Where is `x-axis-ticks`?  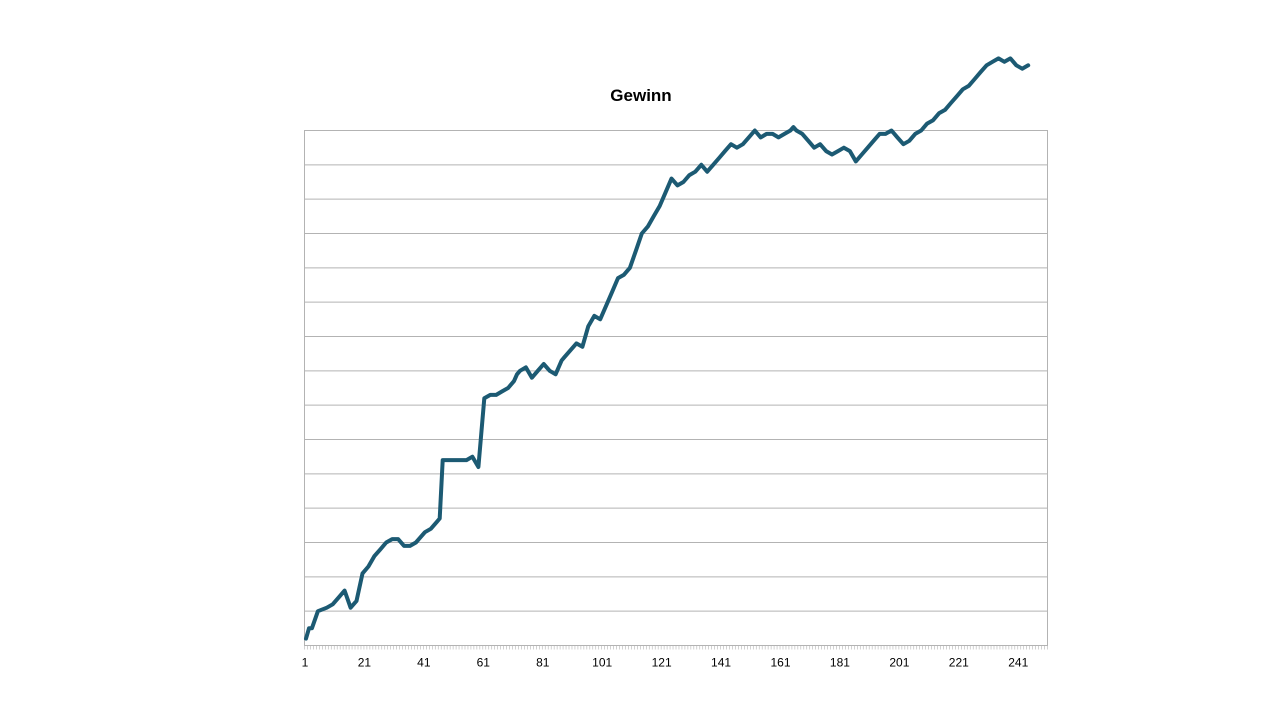 x-axis-ticks is located at coordinates (676, 647).